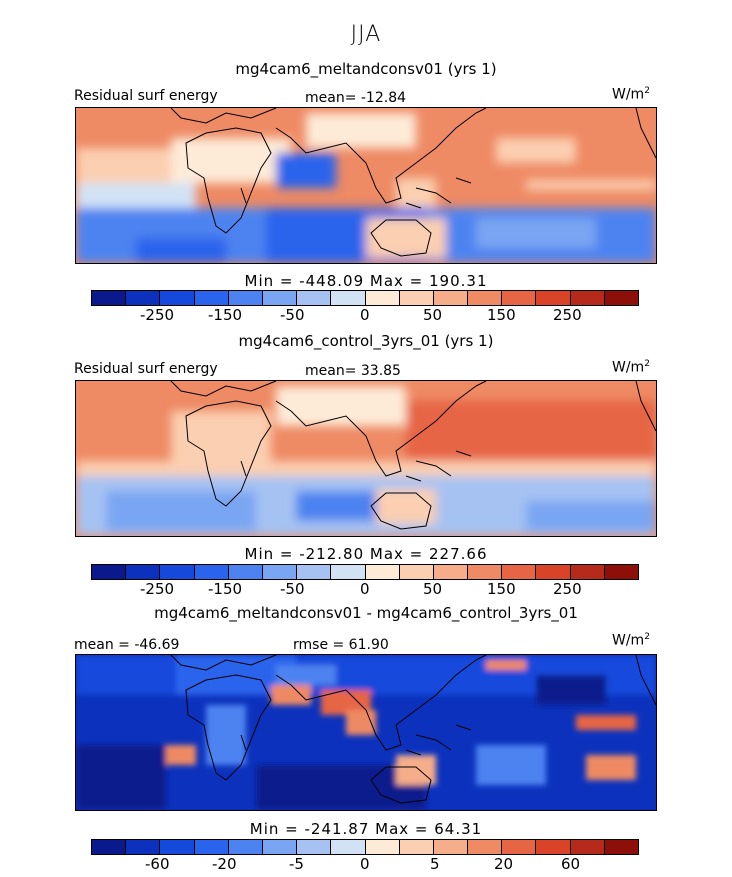  I want to click on panel-1-colorbar-tick: 150, so click(501, 315).